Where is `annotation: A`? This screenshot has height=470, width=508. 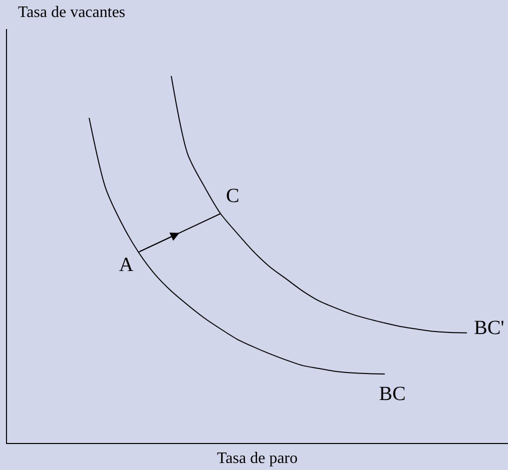 annotation: A is located at coordinates (126, 265).